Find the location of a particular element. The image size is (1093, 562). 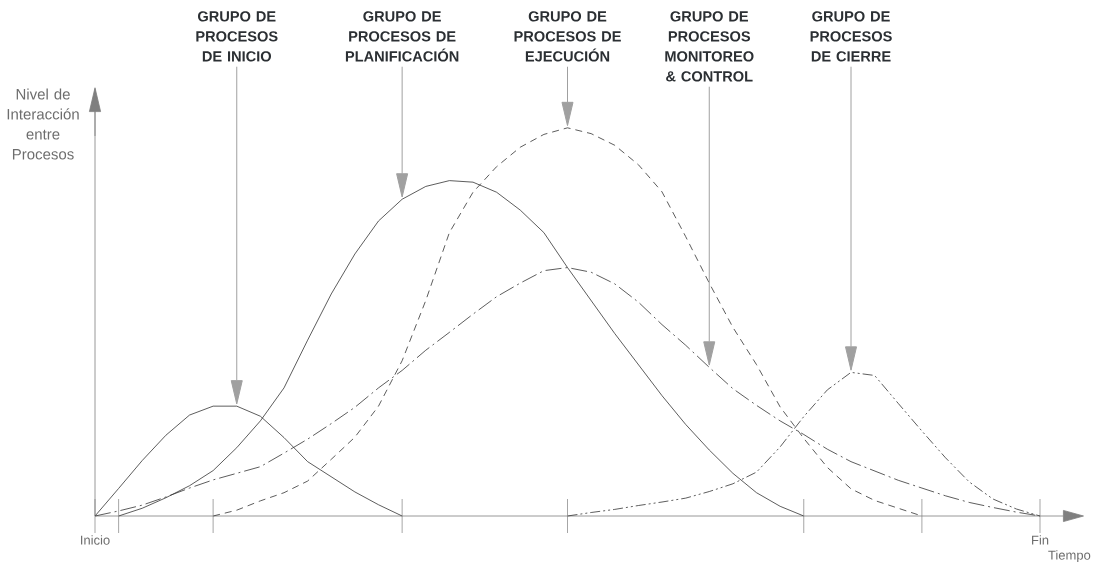

text: GRUPO DE PROCESOS DE PLANIFICACIÓN is located at coordinates (402, 36).